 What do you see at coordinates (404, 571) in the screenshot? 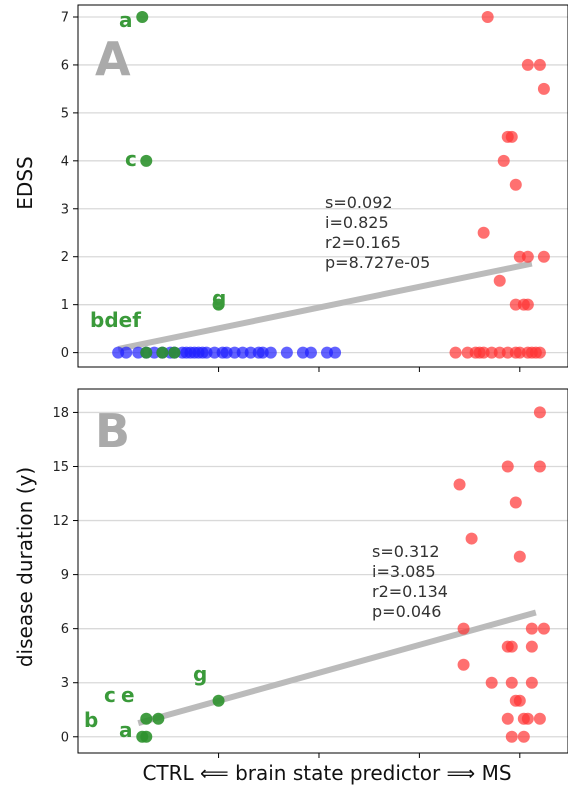
I see `panel-b-stat-intercept: i=3.085` at bounding box center [404, 571].